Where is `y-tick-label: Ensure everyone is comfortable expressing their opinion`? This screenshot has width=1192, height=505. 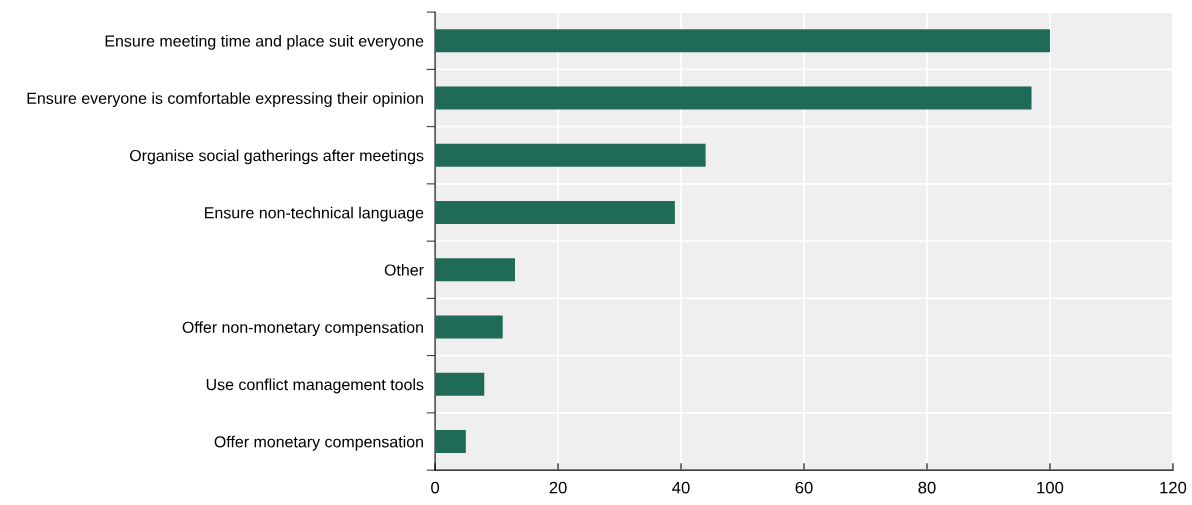 y-tick-label: Ensure everyone is comfortable expressing their opinion is located at coordinates (225, 100).